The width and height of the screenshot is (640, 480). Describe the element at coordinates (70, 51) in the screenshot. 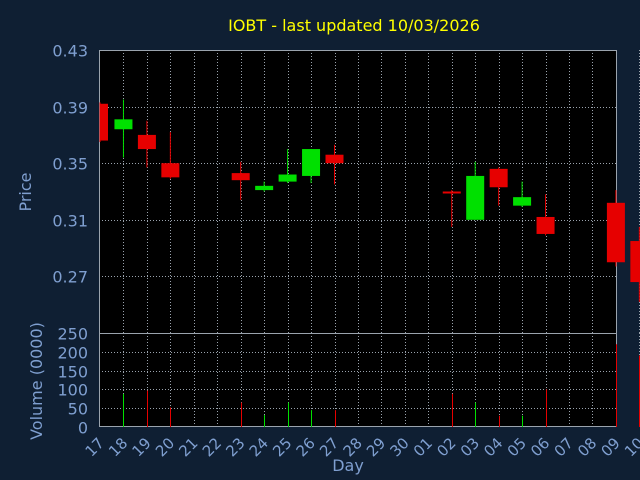

I see `price-tick-label: 0.43` at that location.